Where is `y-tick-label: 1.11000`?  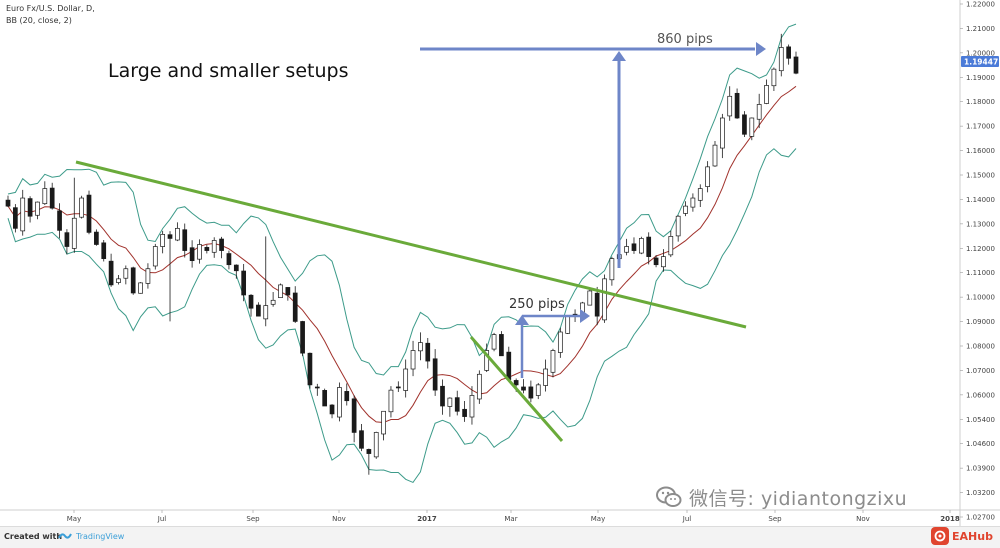 y-tick-label: 1.11000 is located at coordinates (980, 273).